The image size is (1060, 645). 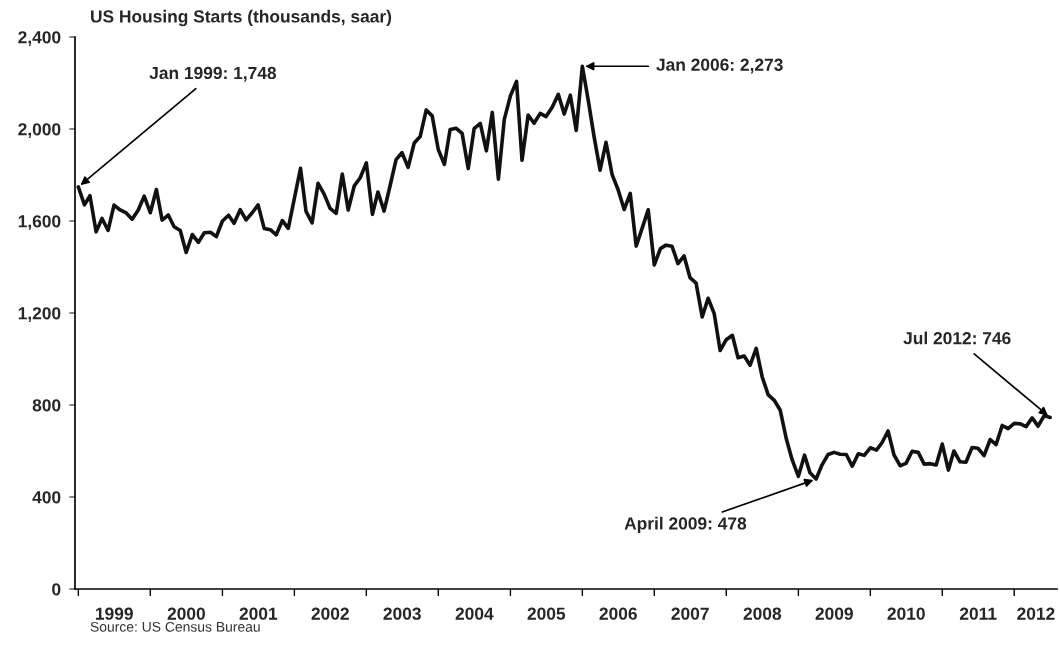 What do you see at coordinates (719, 66) in the screenshot?
I see `annotation: Jan 2006: 2,273` at bounding box center [719, 66].